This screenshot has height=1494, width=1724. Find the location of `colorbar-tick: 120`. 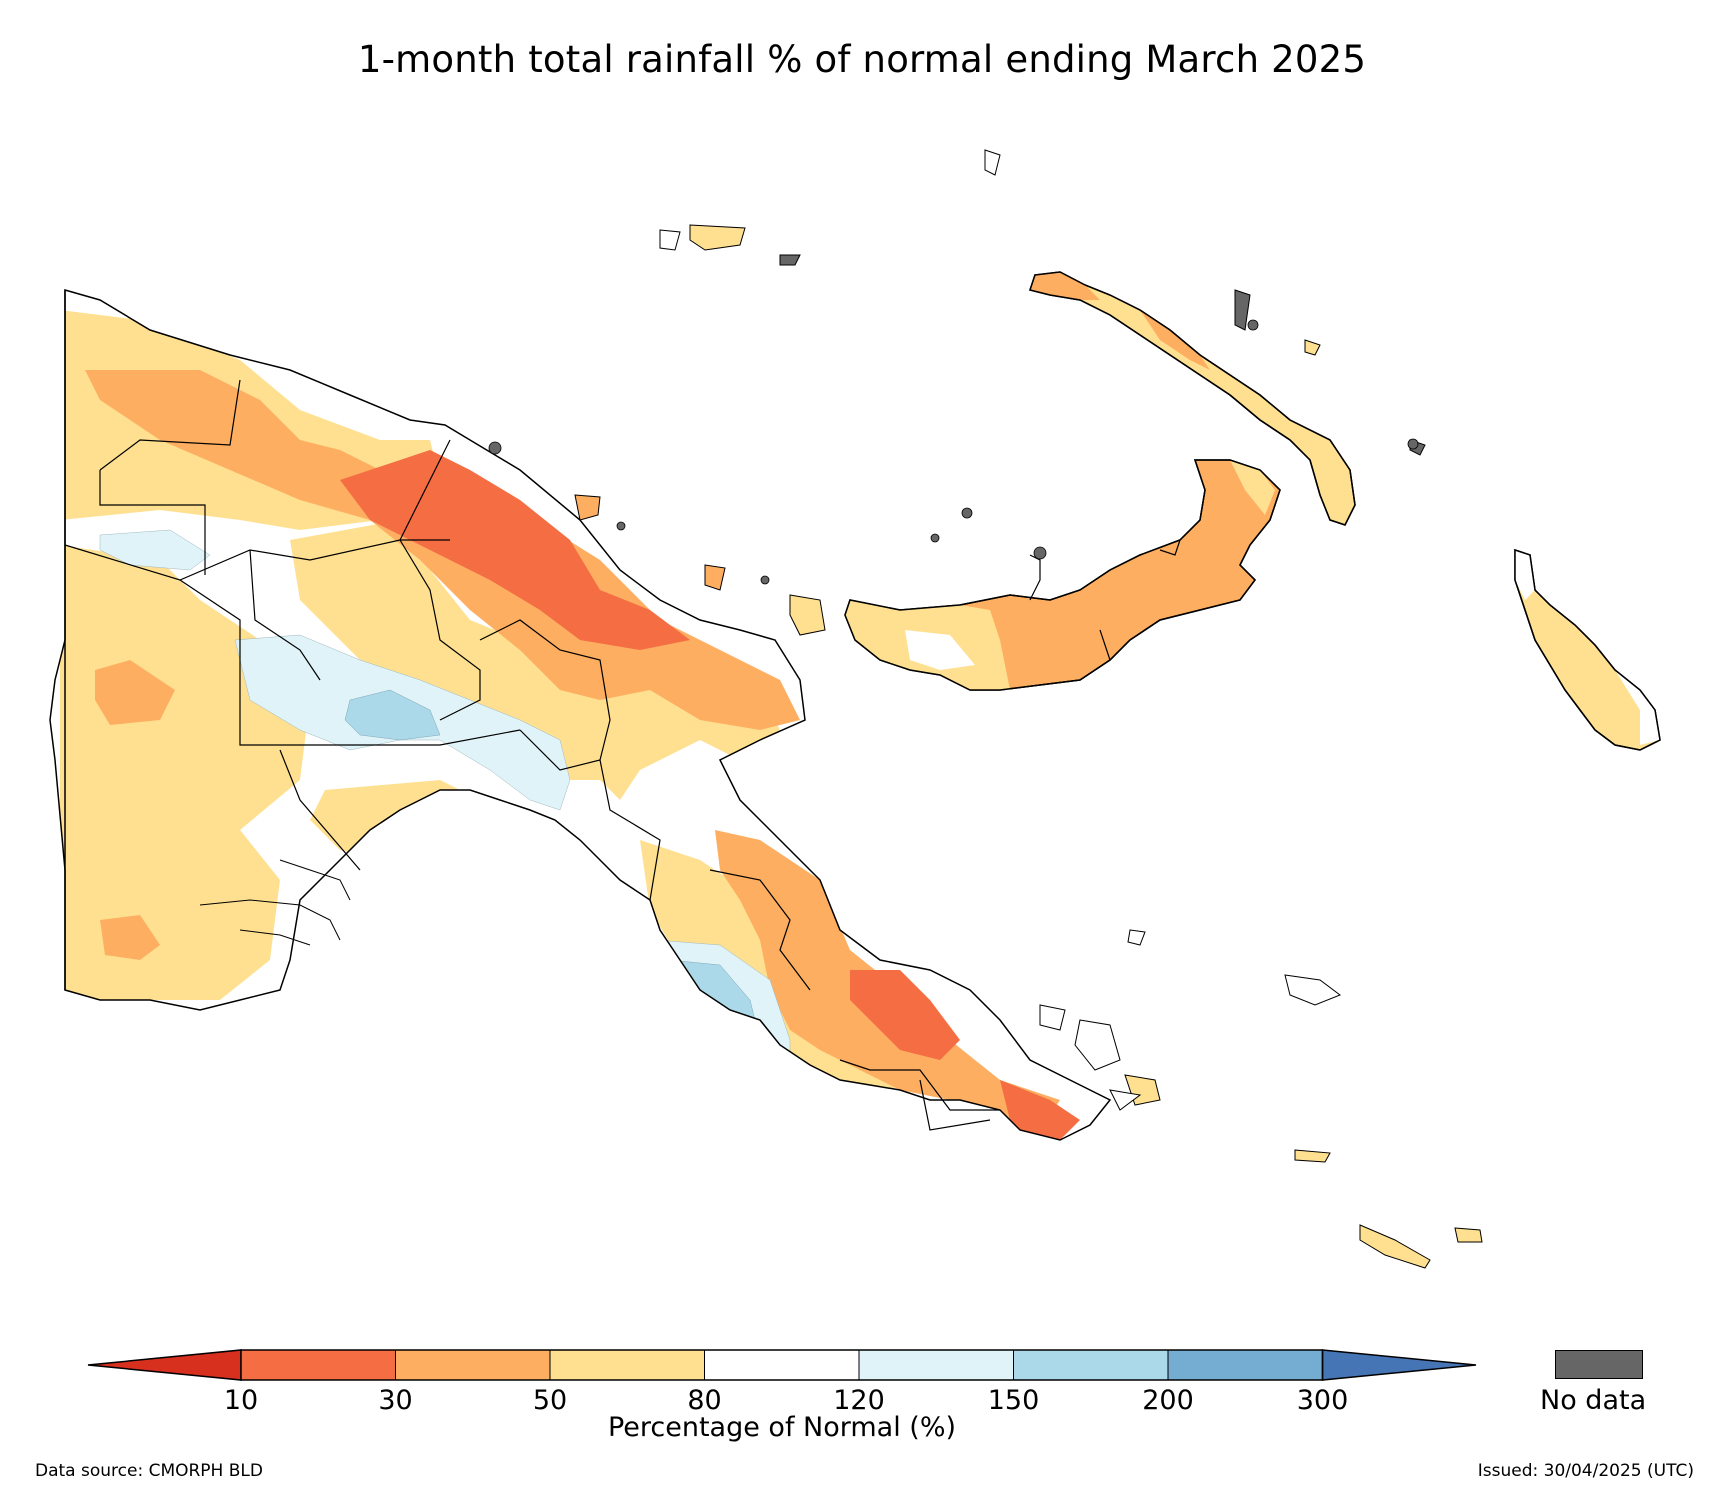

colorbar-tick: 120 is located at coordinates (859, 1400).